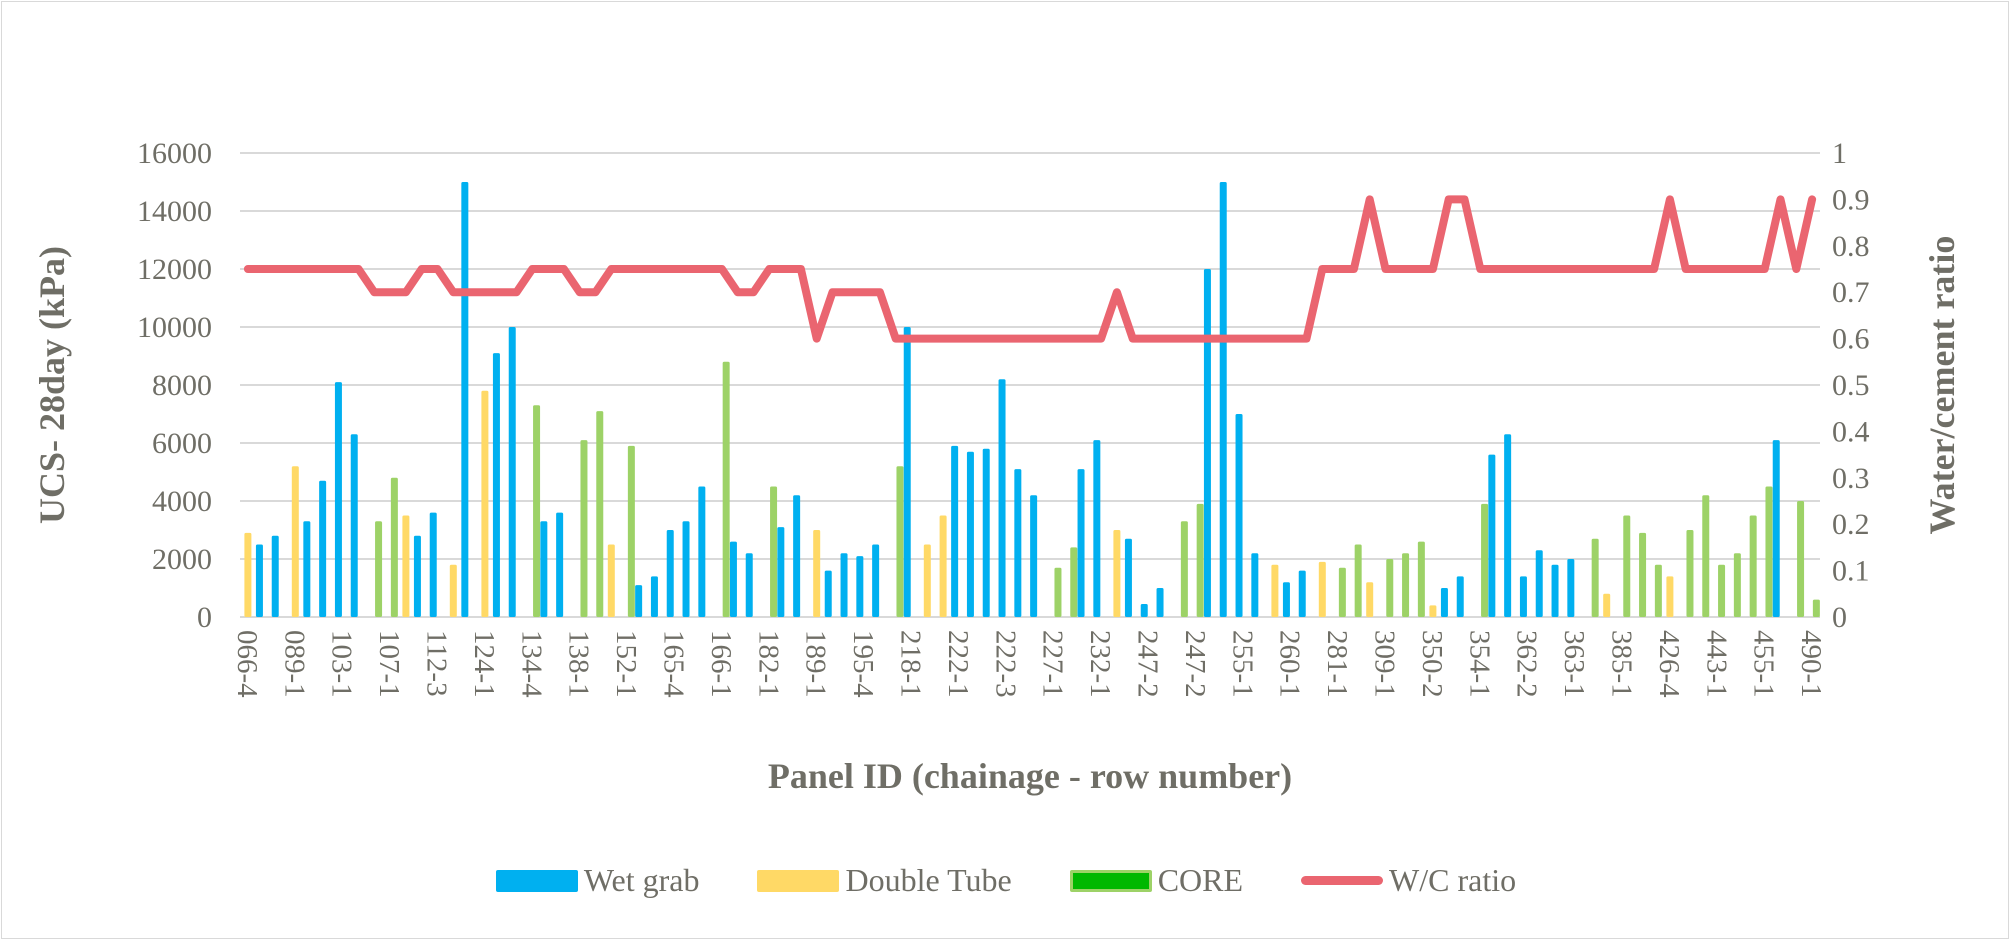  Describe the element at coordinates (1851, 385) in the screenshot. I see `y2-axis-ticks: 0 0.1 0.2 0.3 0.4 0.5 0.6 0.7 0.8 0.9 1` at that location.